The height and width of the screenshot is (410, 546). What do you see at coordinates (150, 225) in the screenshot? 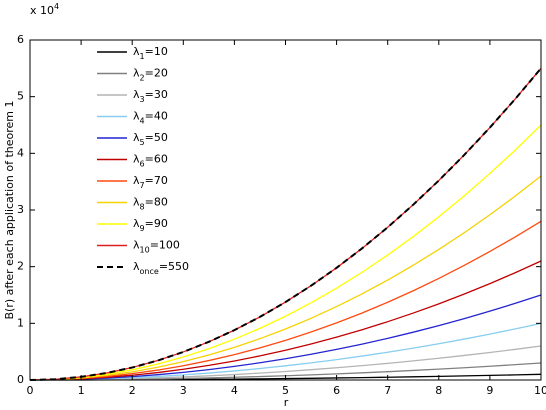
I see `legend-label: λ9=90` at bounding box center [150, 225].